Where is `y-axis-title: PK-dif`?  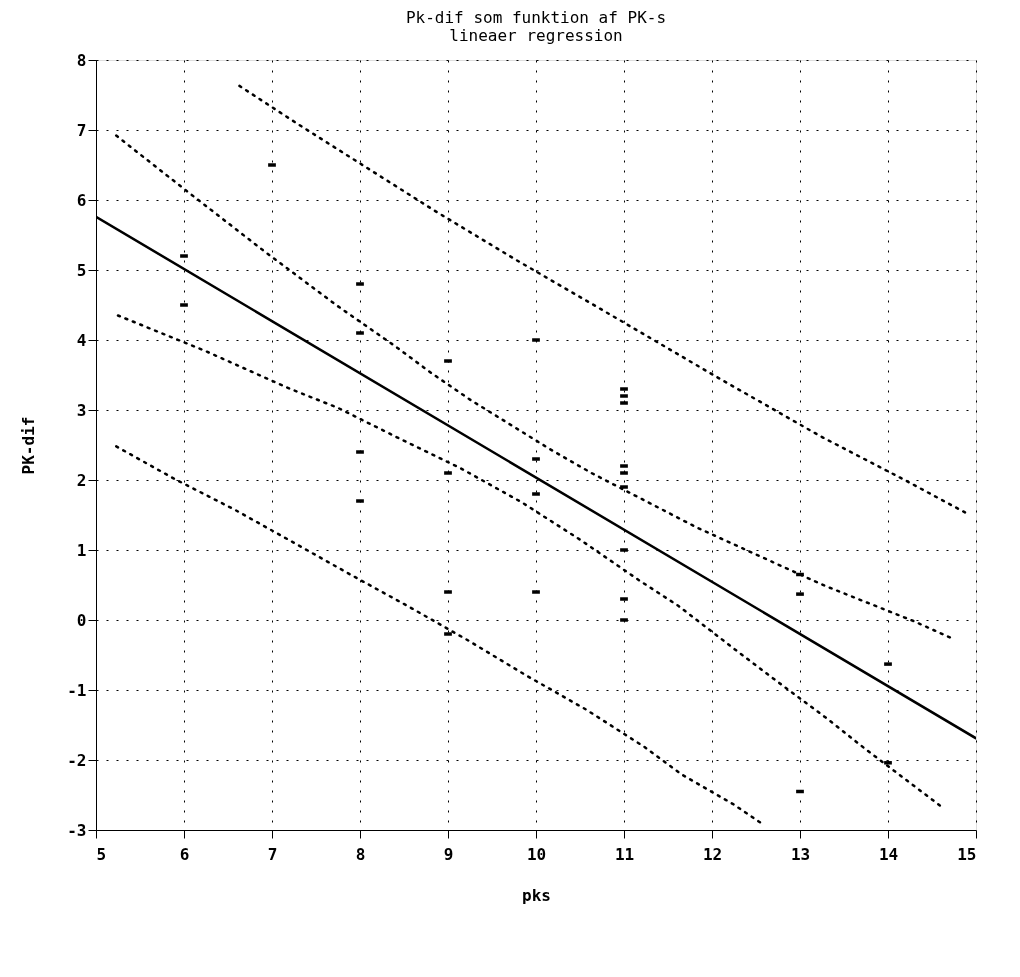
y-axis-title: PK-dif is located at coordinates (29, 445).